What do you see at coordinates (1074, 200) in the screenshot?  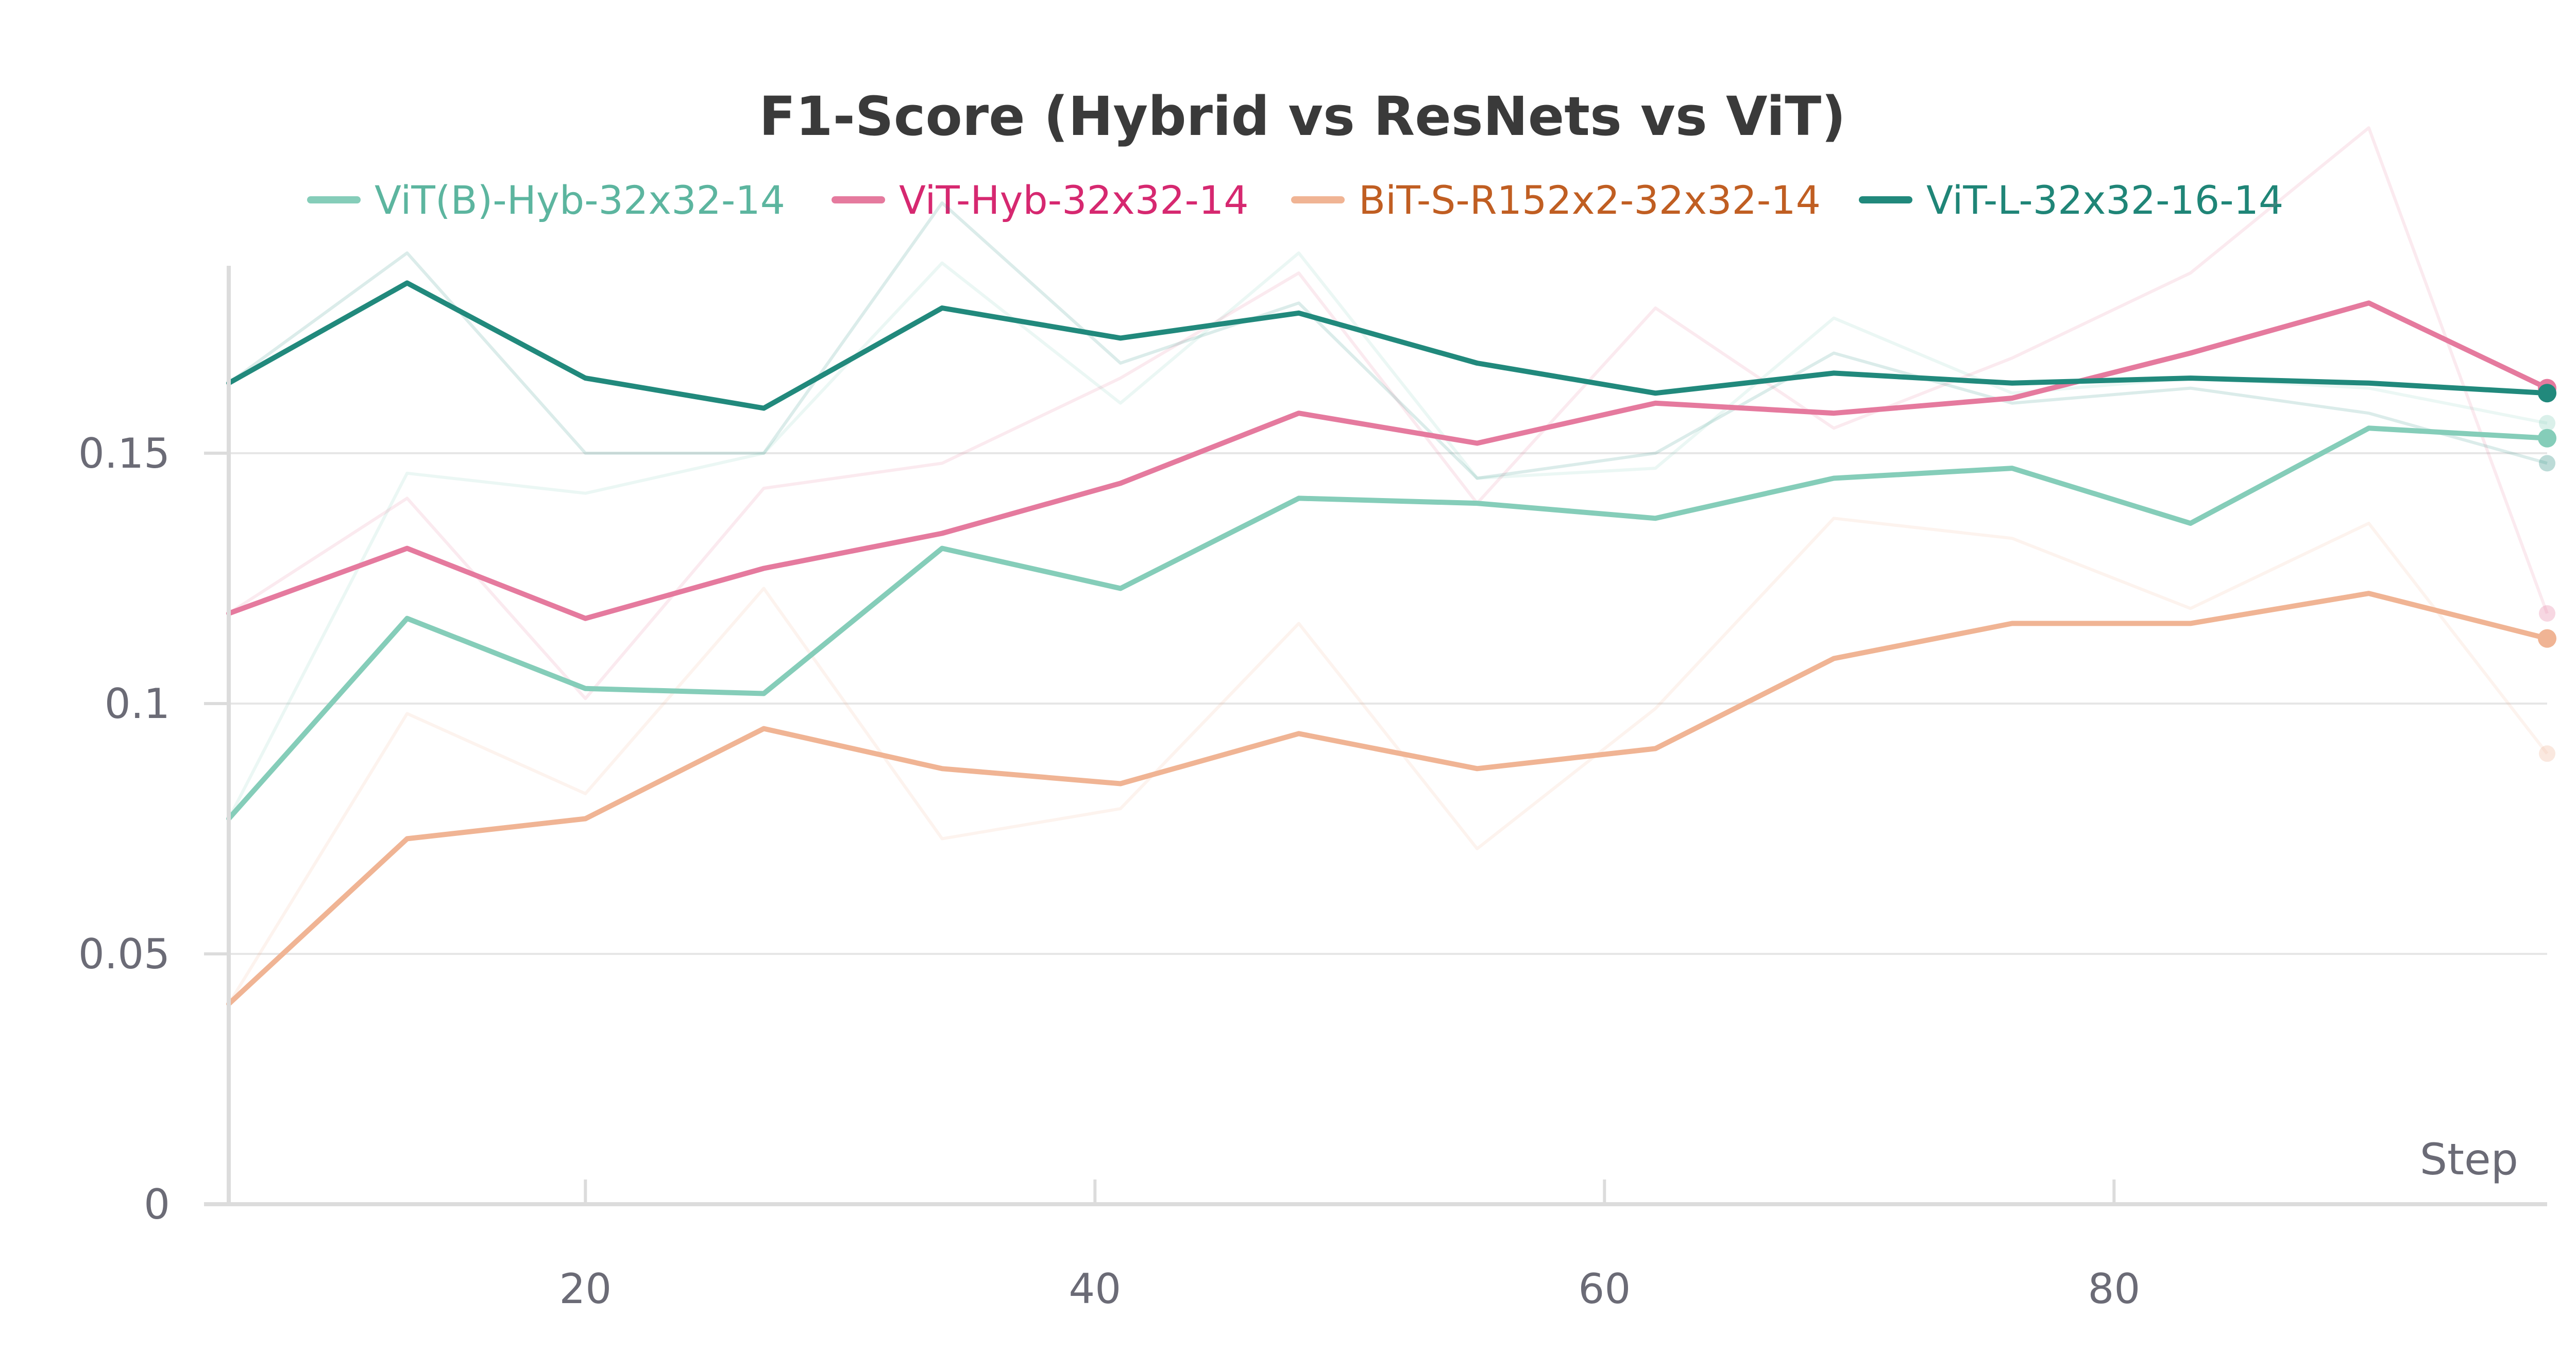 I see `legend-label: ViT-Hyb-32x32-14` at bounding box center [1074, 200].